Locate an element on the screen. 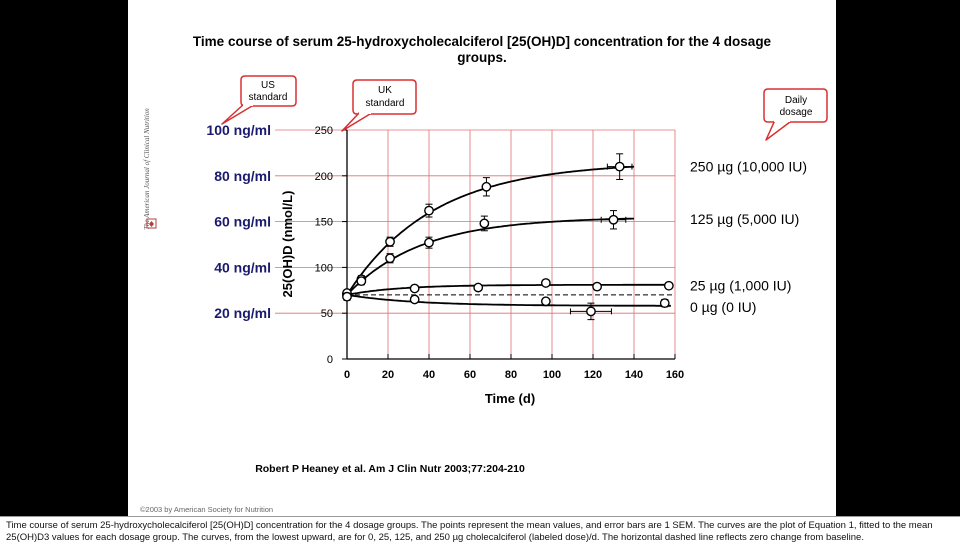 The height and width of the screenshot is (547, 960). ngml-label: 80 ng/ml is located at coordinates (242, 176).